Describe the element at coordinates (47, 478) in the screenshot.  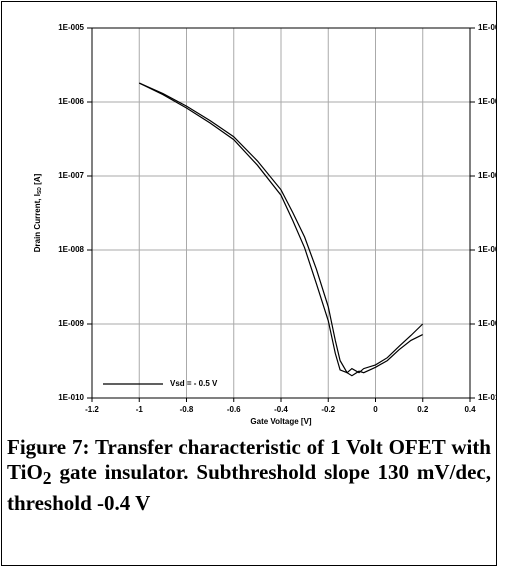
I see `caption-subscript: 2` at that location.